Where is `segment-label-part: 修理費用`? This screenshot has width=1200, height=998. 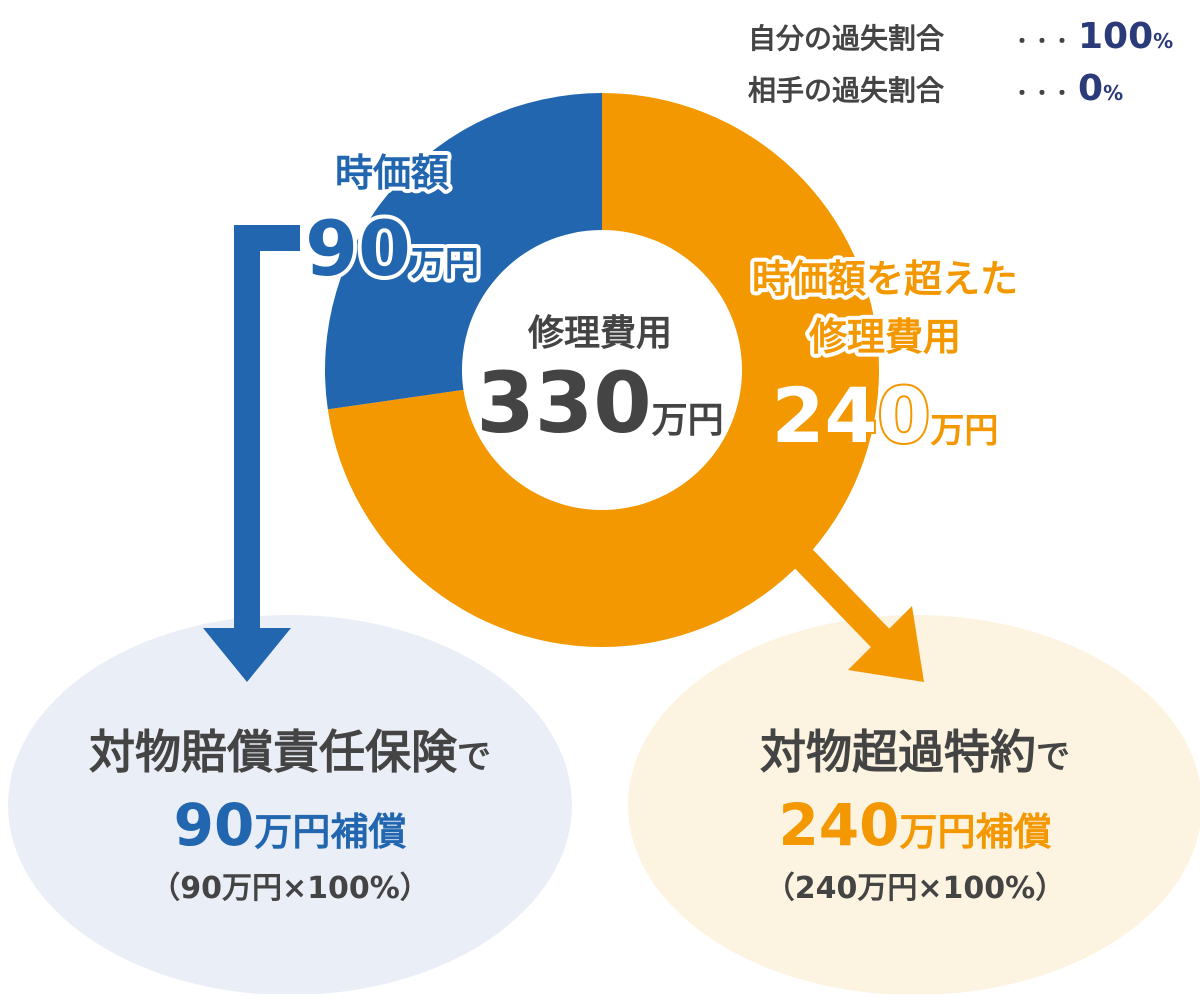
segment-label-part: 修理費用 is located at coordinates (884, 337).